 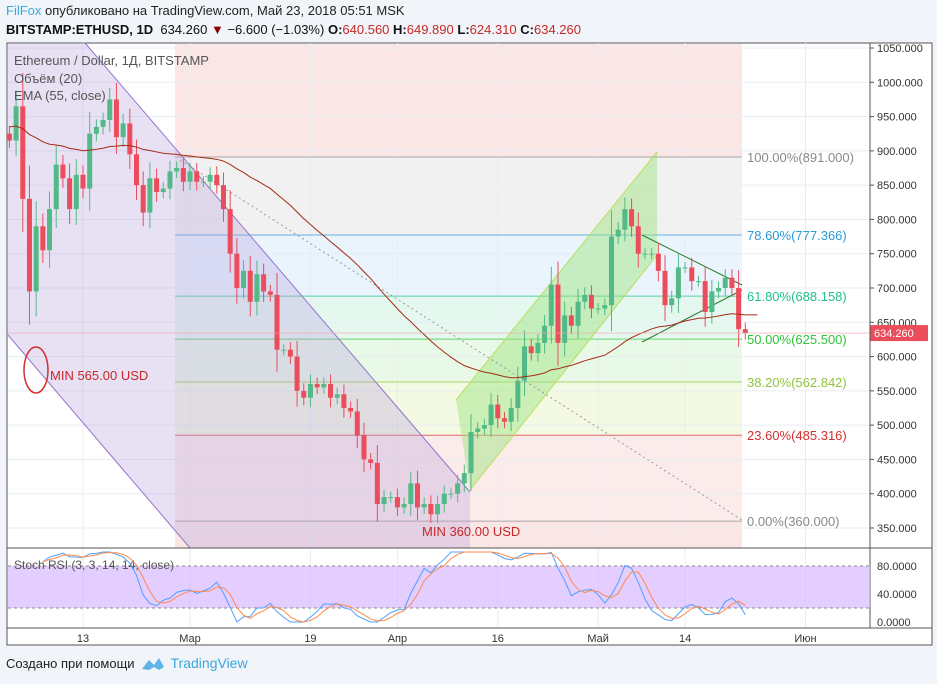 I want to click on symbol: BITSTAMP:ETHUSD, 1D, so click(x=80, y=29).